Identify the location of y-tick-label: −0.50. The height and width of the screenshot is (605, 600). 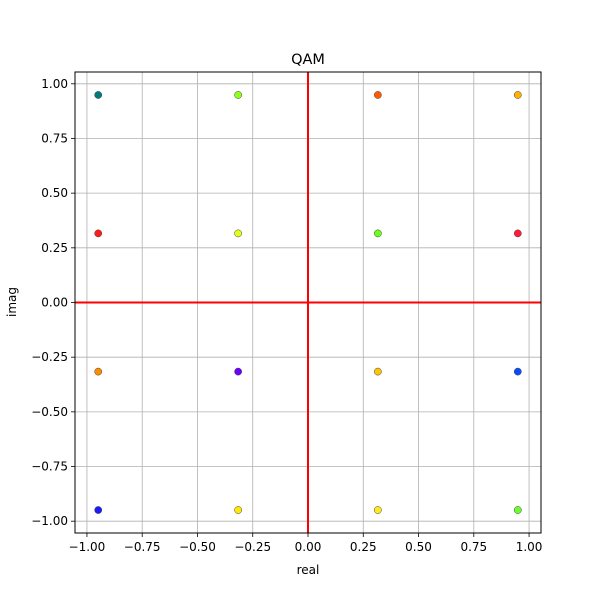
(49, 412).